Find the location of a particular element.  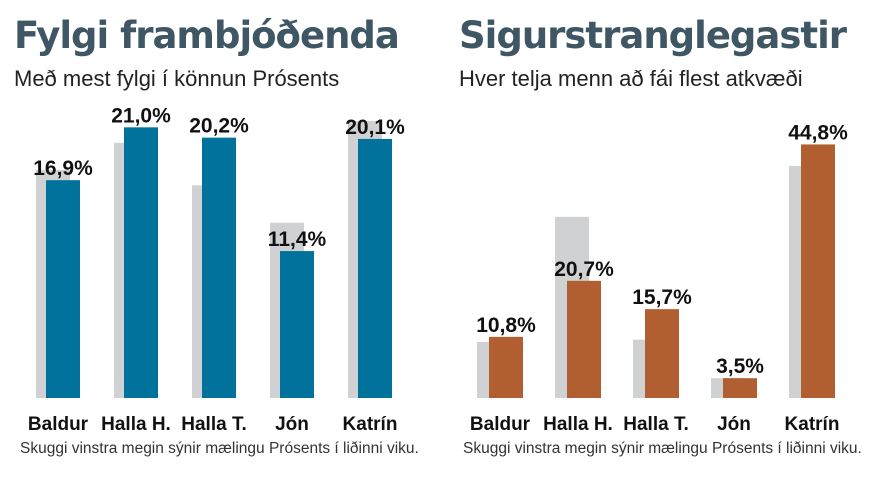

chart-title: Sigurstranglegastir is located at coordinates (653, 35).